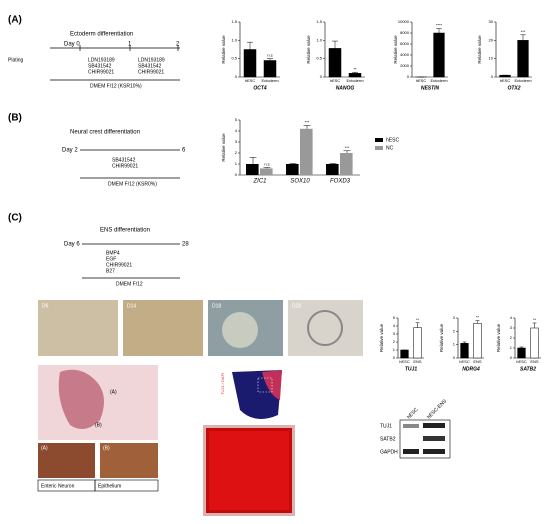 This screenshot has width=550, height=524. What do you see at coordinates (216, 306) in the screenshot?
I see `image-label: D18` at bounding box center [216, 306].